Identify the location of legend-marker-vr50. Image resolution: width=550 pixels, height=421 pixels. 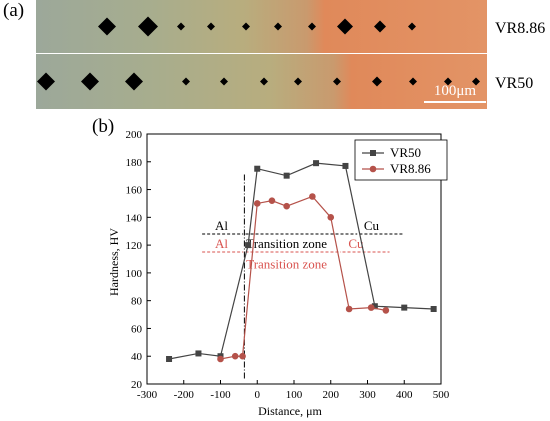
(373, 153).